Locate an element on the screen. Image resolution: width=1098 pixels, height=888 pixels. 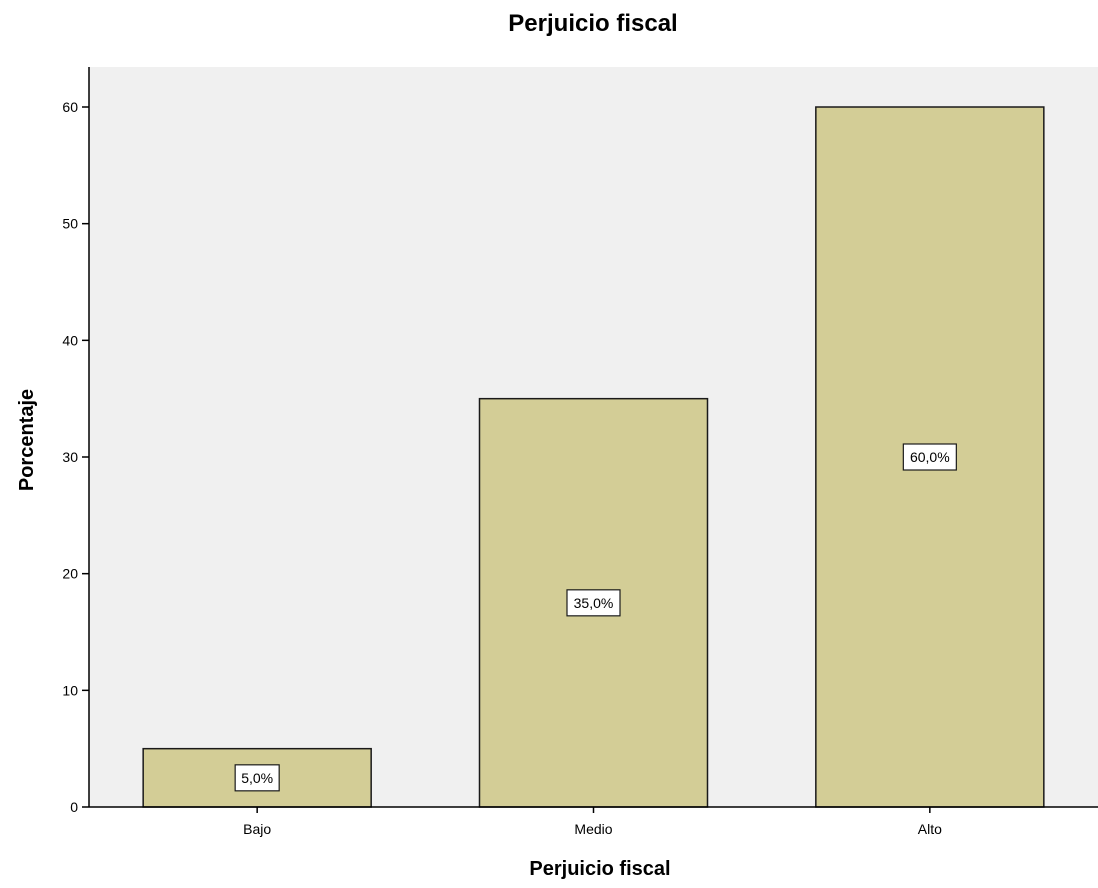
y-tick-label: 30 is located at coordinates (70, 457).